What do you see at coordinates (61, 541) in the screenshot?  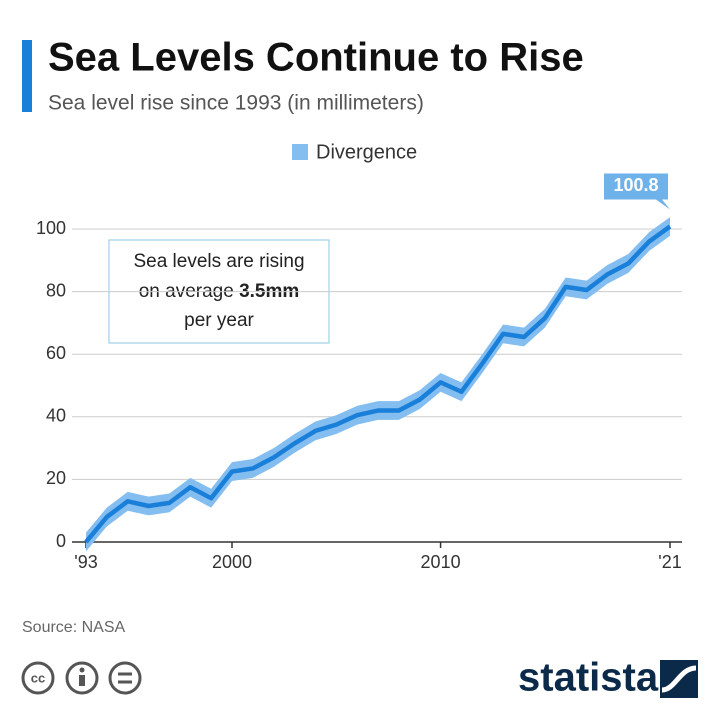 I see `y-tick-label: 0` at bounding box center [61, 541].